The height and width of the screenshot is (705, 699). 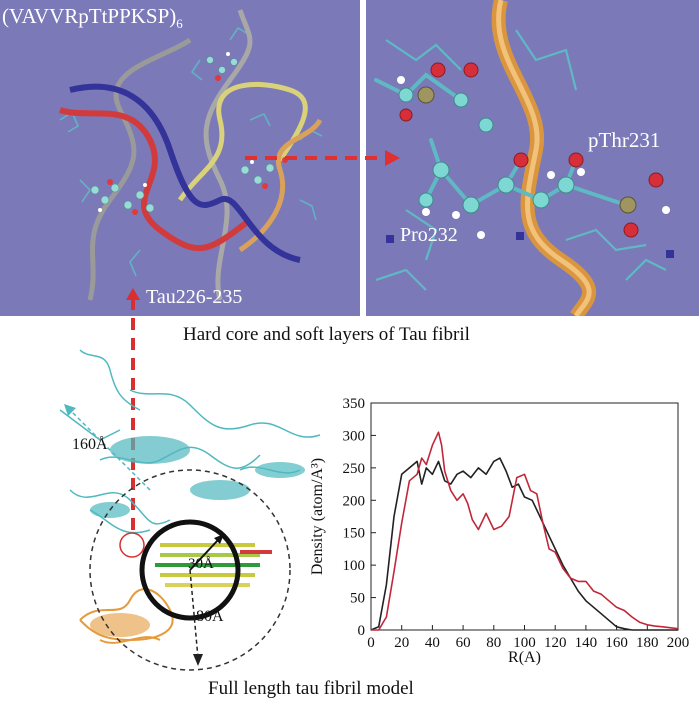 I want to click on x-tick-label: 160, so click(x=616, y=643).